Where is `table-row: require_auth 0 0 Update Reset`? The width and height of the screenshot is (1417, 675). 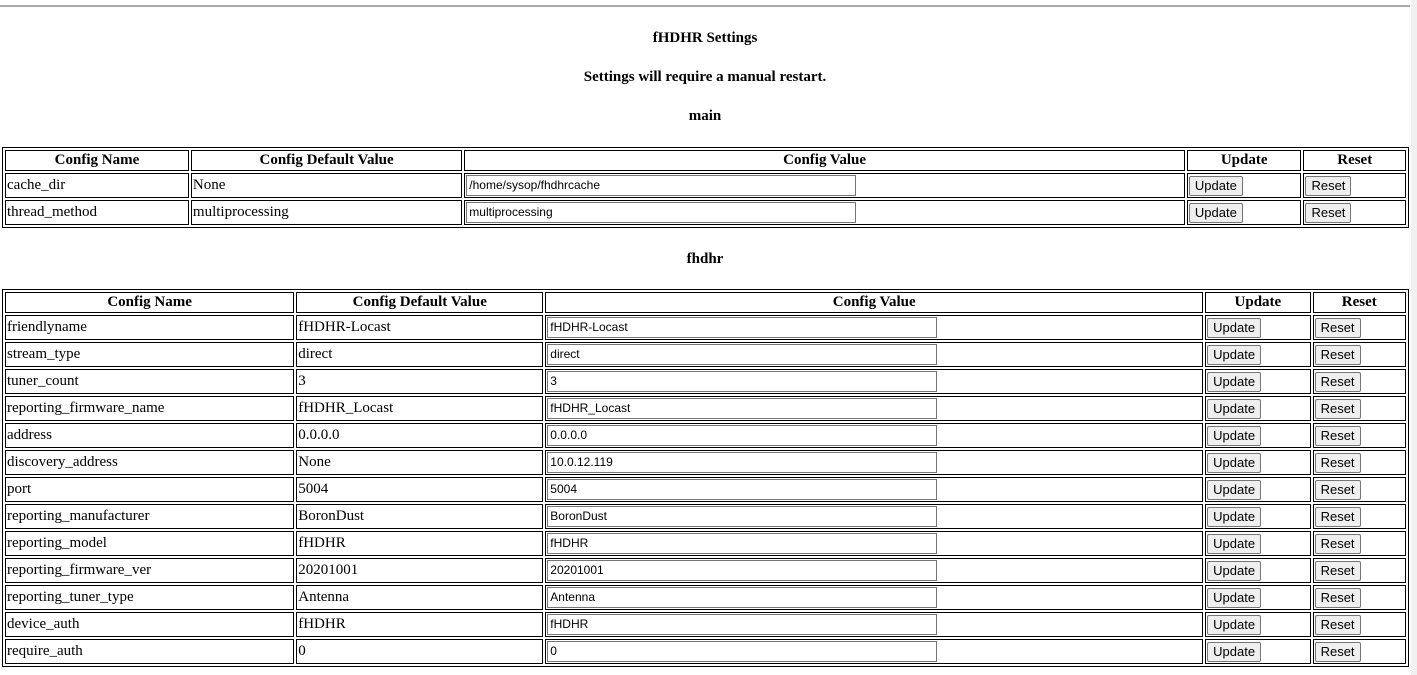 table-row: require_auth 0 0 Update Reset is located at coordinates (705, 651).